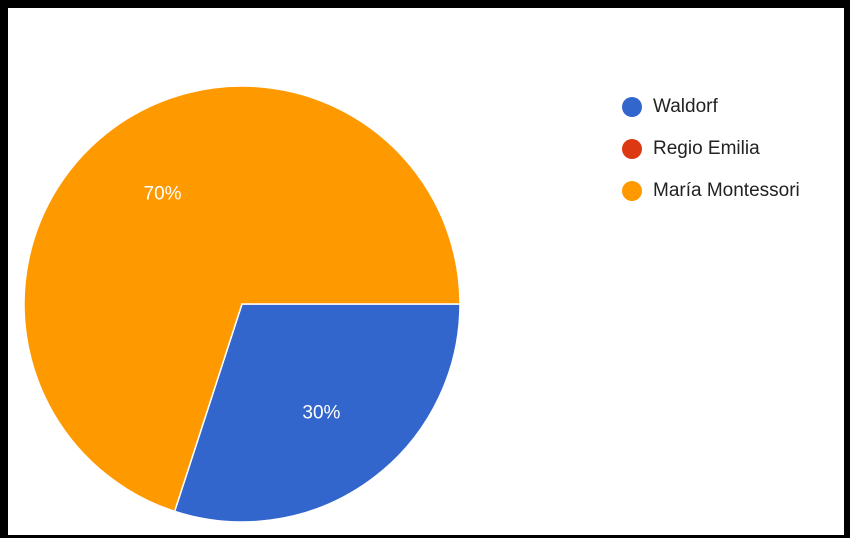 The width and height of the screenshot is (850, 538). I want to click on legend-item-waldorf: Waldorf, so click(711, 107).